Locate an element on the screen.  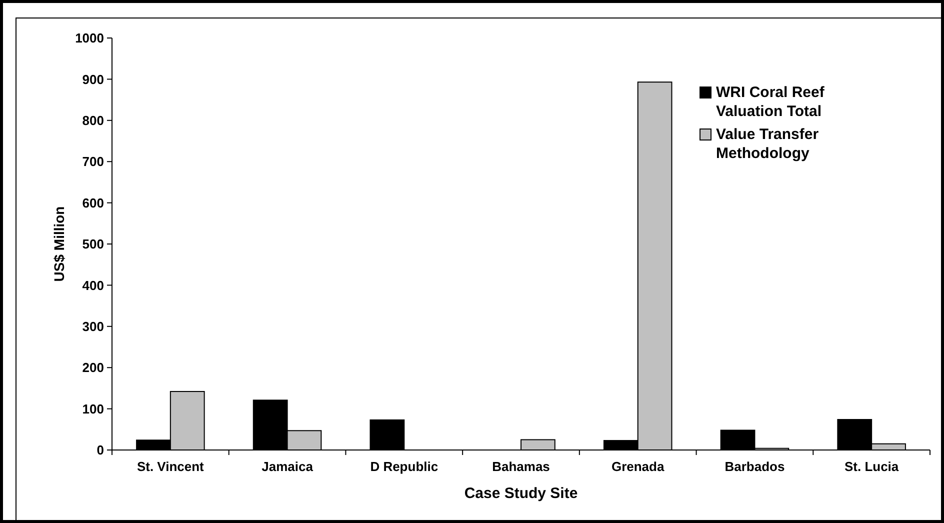
x-tick-label: Grenada is located at coordinates (638, 466).